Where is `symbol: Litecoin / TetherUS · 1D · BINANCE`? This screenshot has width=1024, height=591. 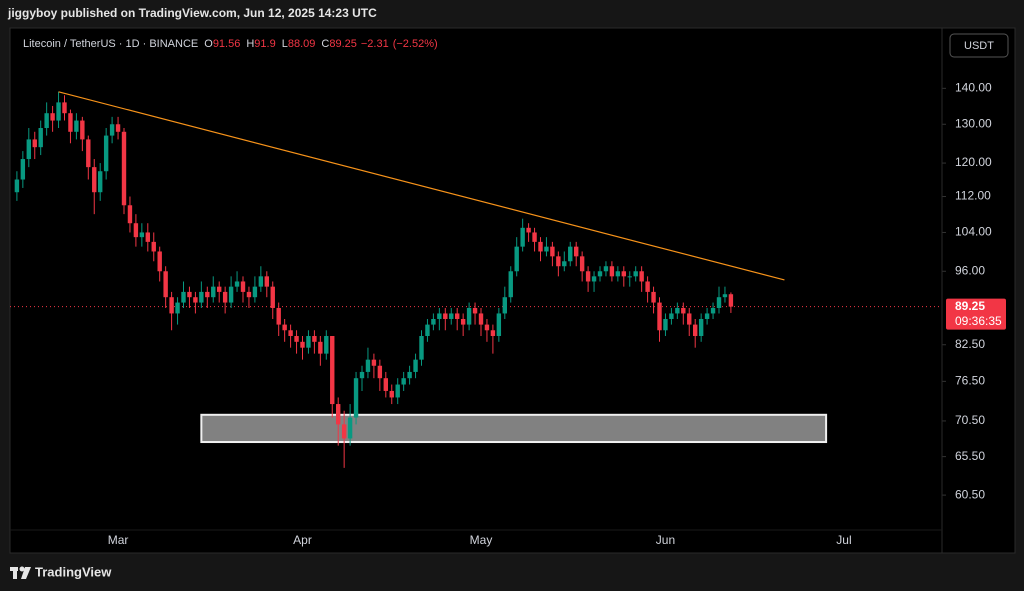 symbol: Litecoin / TetherUS · 1D · BINANCE is located at coordinates (110, 44).